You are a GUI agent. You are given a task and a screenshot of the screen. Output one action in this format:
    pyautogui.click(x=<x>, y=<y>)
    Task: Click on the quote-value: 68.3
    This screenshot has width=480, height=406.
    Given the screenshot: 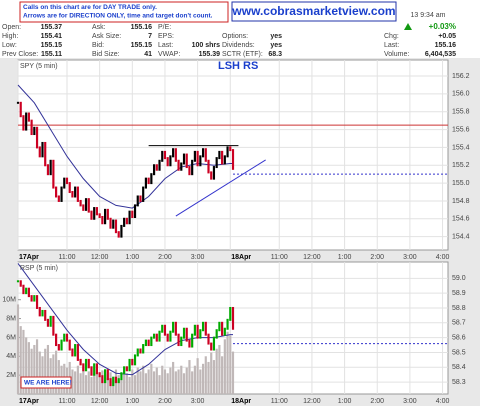 What is the action you would take?
    pyautogui.click(x=275, y=54)
    